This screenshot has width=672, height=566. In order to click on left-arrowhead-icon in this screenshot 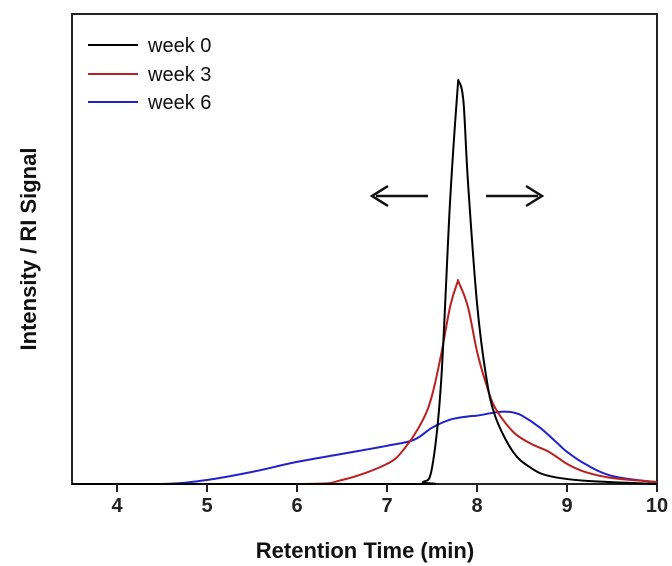, I will do `click(379, 196)`.